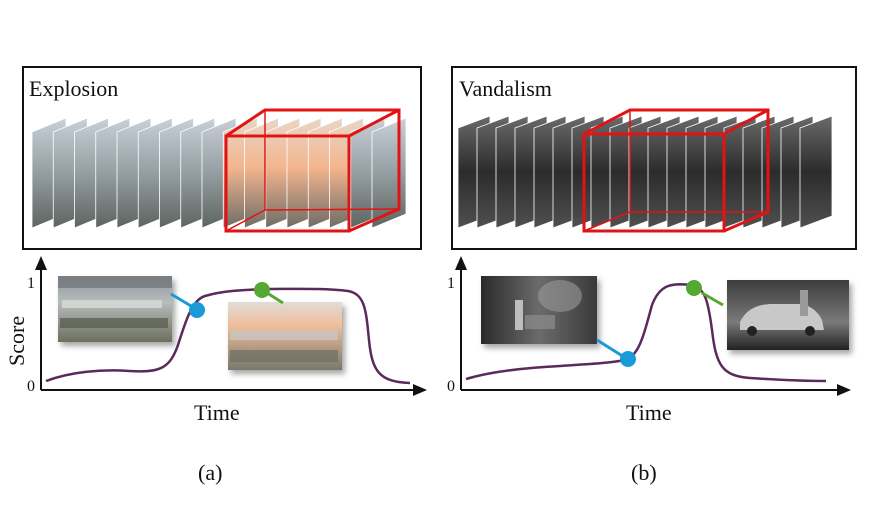  What do you see at coordinates (712, 299) in the screenshot?
I see `vandalism-during-connector` at bounding box center [712, 299].